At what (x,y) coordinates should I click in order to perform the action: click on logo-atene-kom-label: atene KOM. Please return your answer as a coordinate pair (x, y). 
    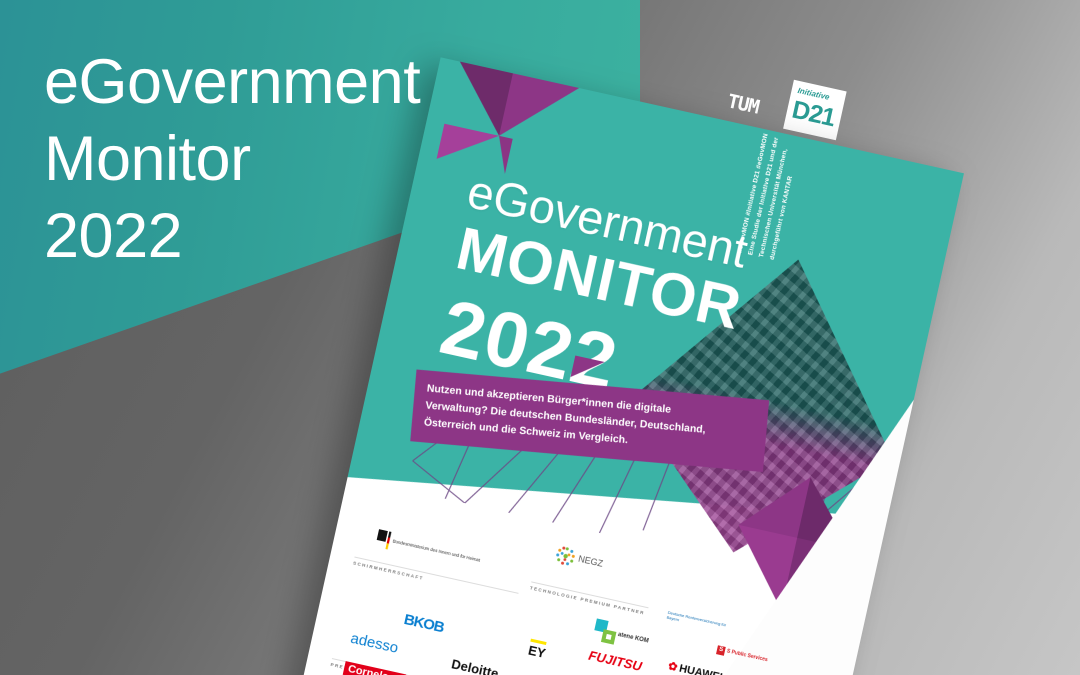
    Looking at the image, I should click on (633, 638).